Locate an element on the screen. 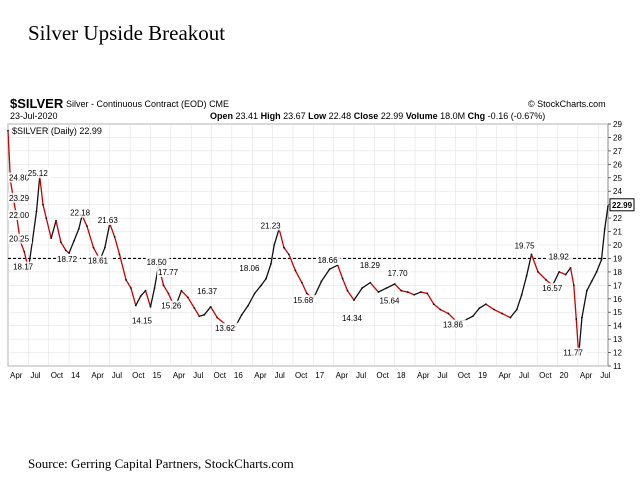 The height and width of the screenshot is (480, 640). price-callout-label: 18.29 is located at coordinates (370, 265).